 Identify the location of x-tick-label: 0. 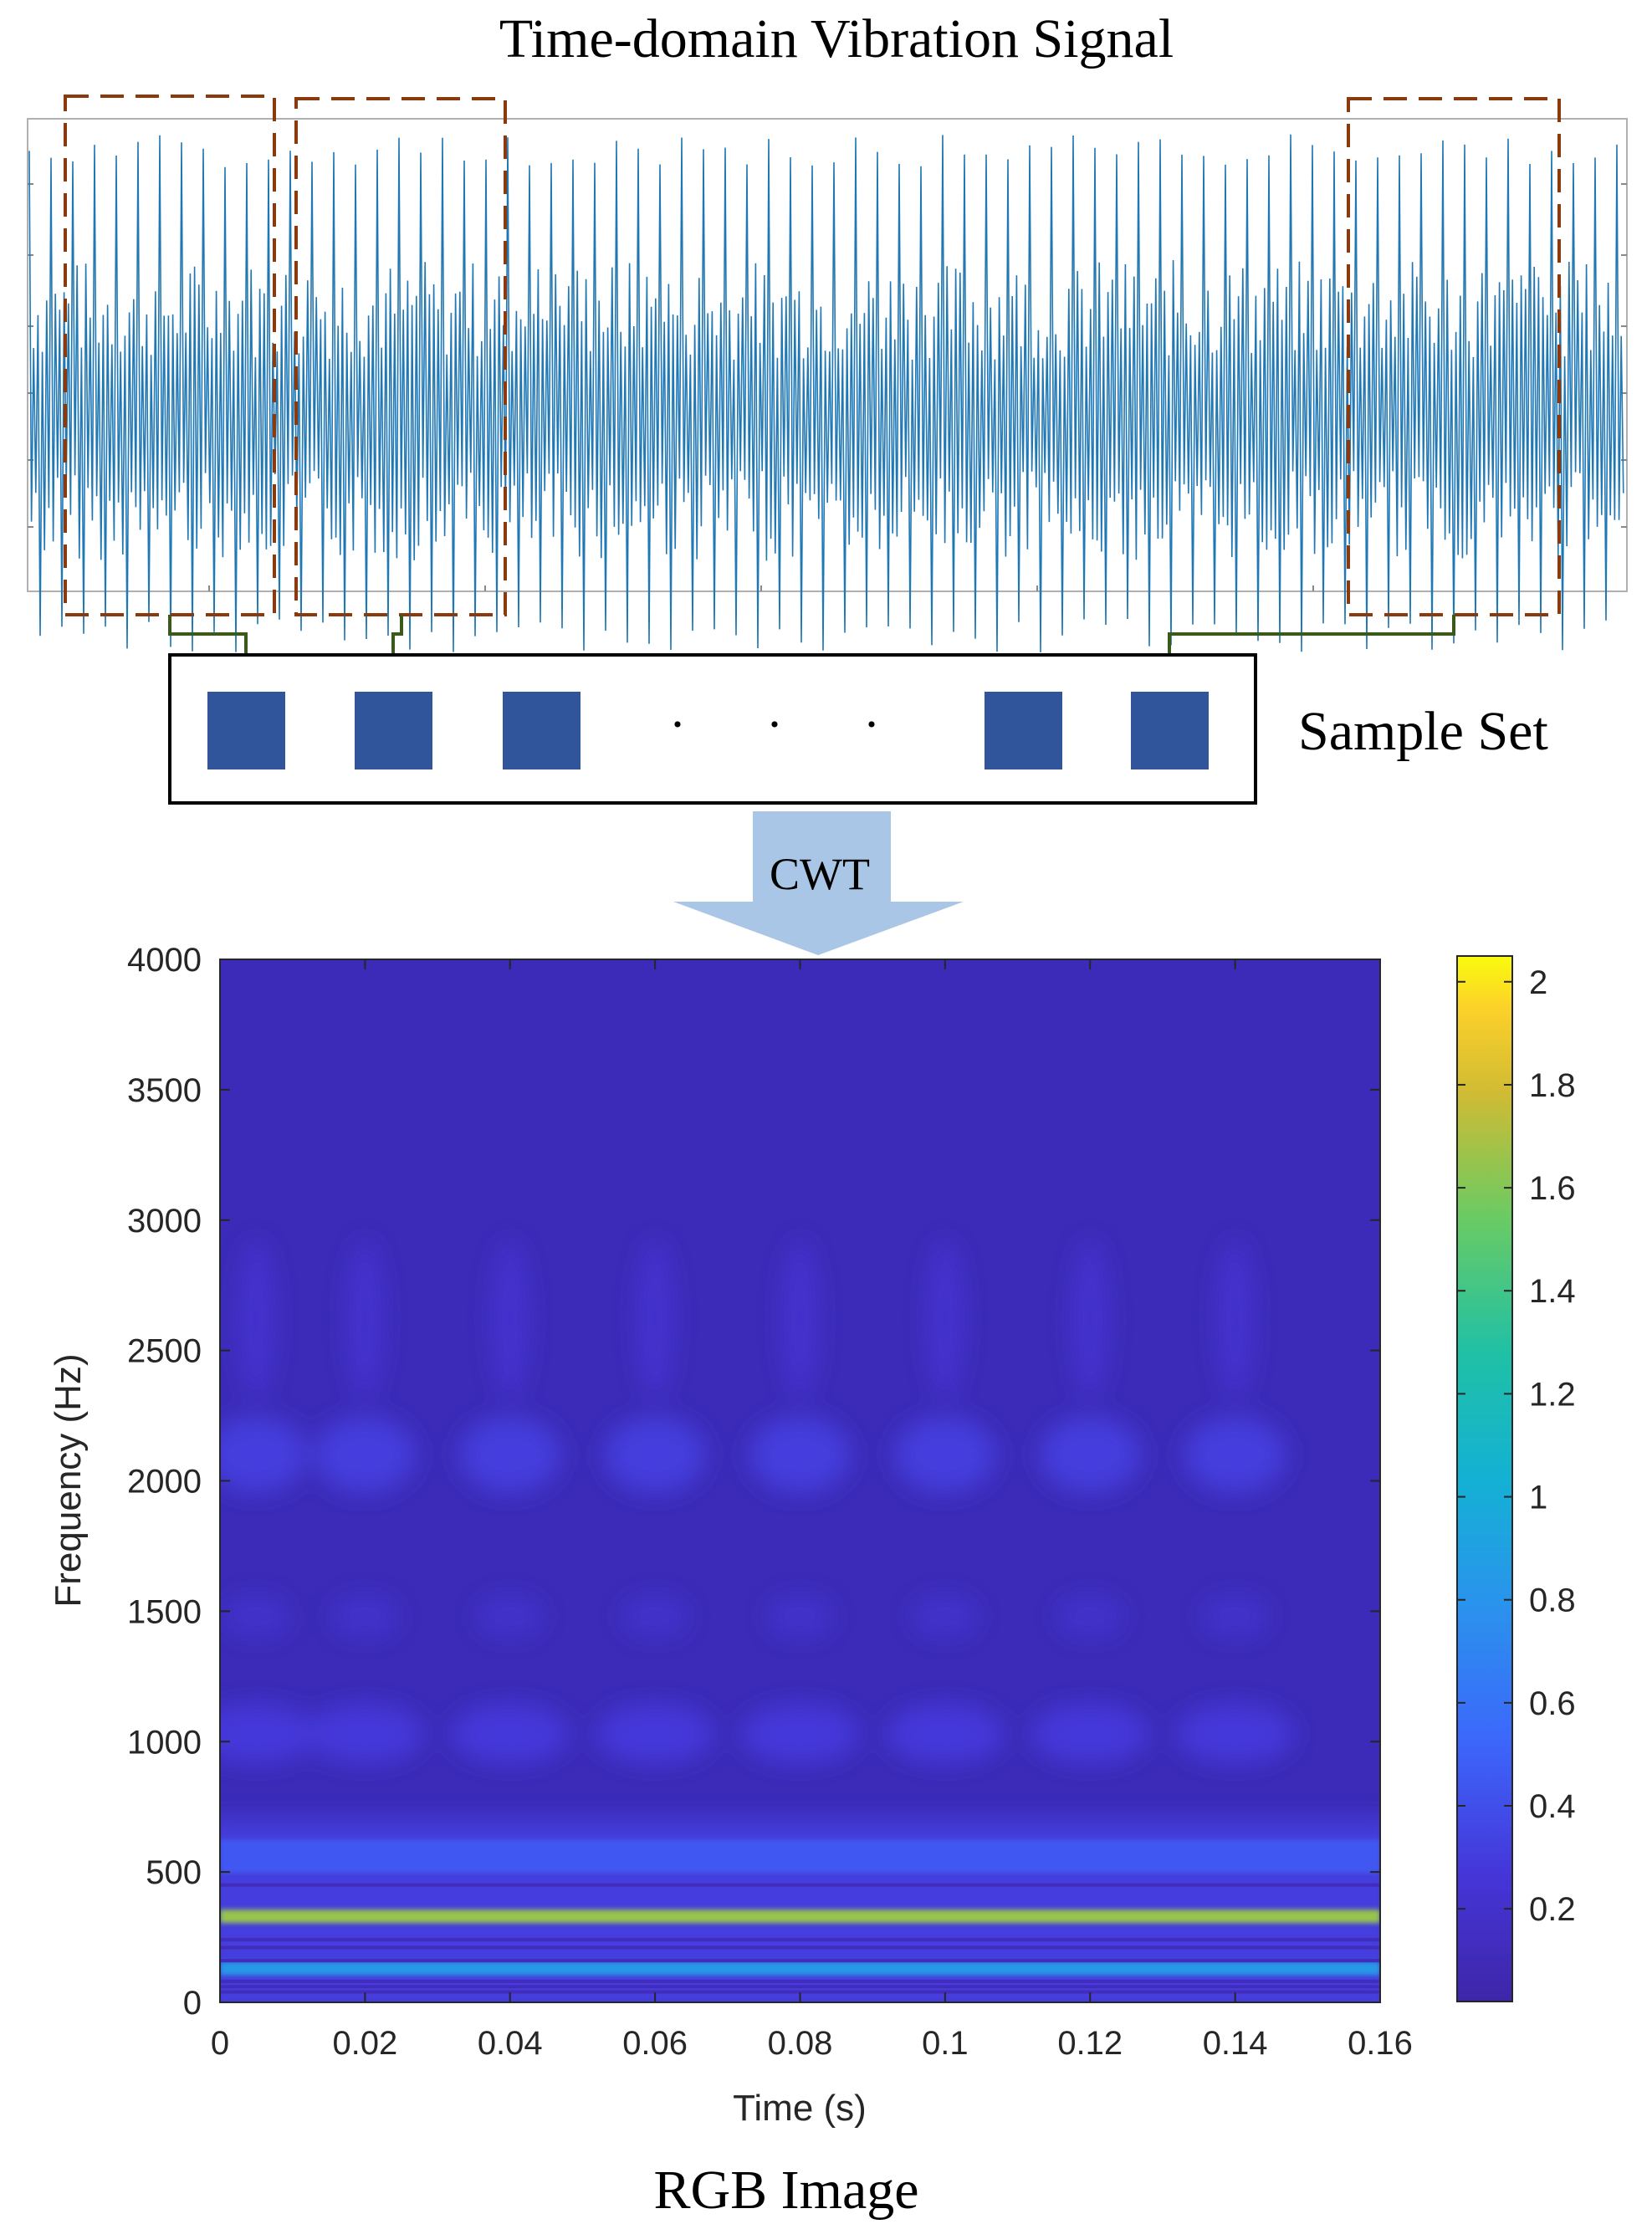
(220, 2043).